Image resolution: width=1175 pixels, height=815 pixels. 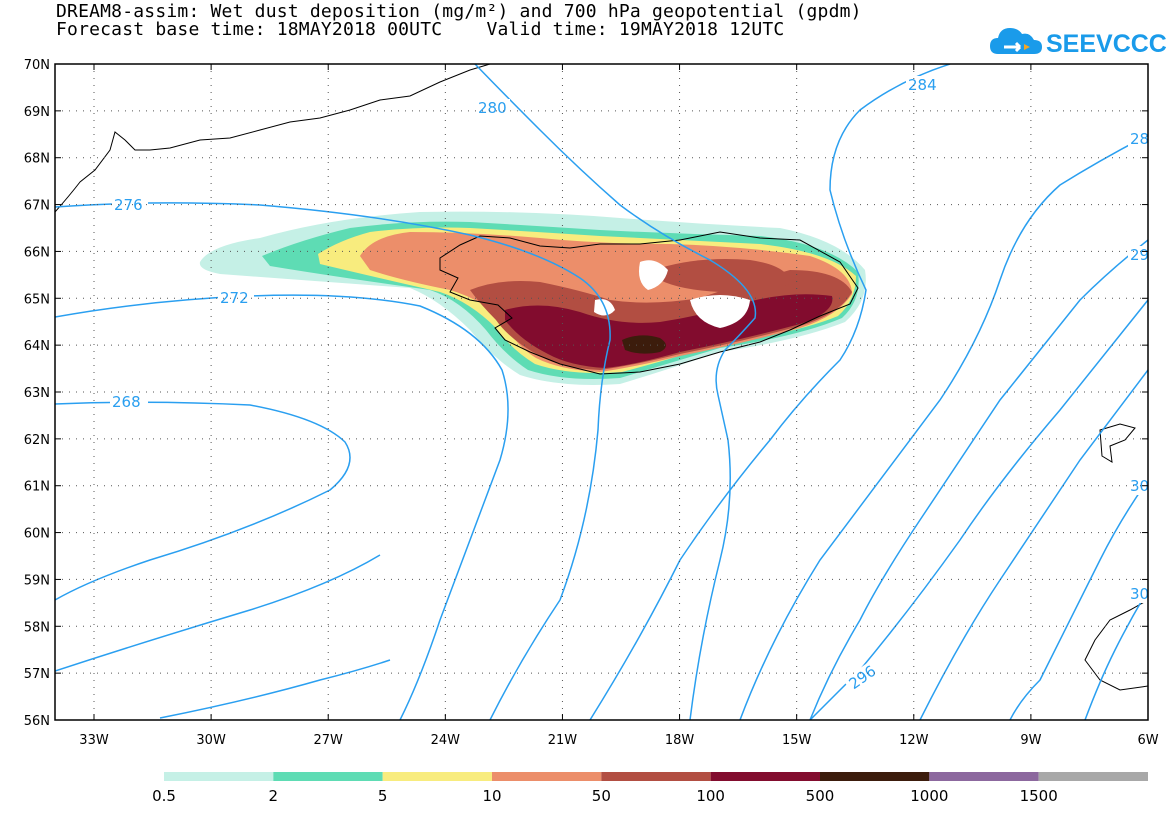 I want to click on legend-label: 50, so click(x=601, y=796).